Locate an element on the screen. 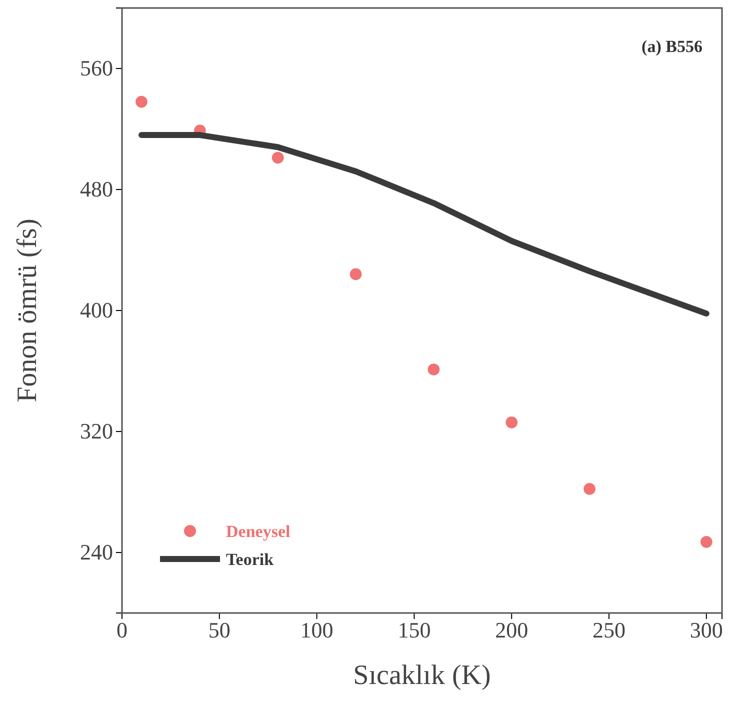 This screenshot has height=702, width=729. x-tick-label: 100 is located at coordinates (317, 630).